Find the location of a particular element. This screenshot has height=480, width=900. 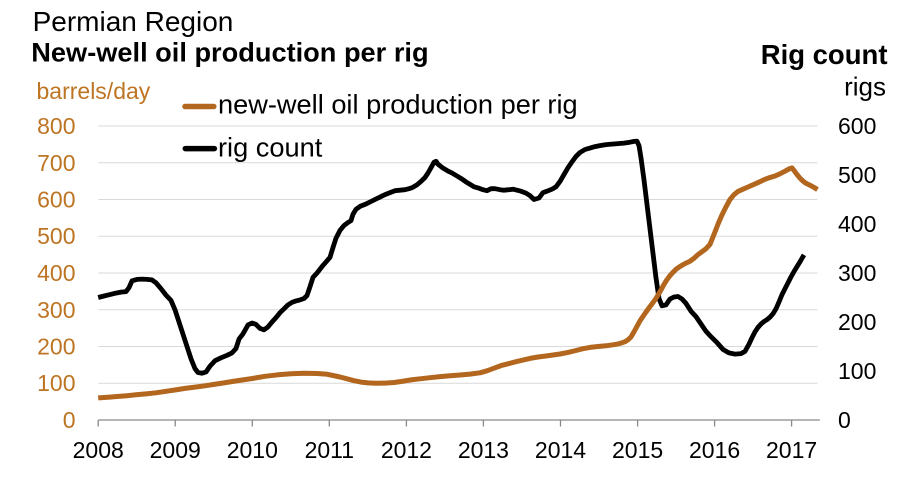

svg-text: 2014 is located at coordinates (560, 450).